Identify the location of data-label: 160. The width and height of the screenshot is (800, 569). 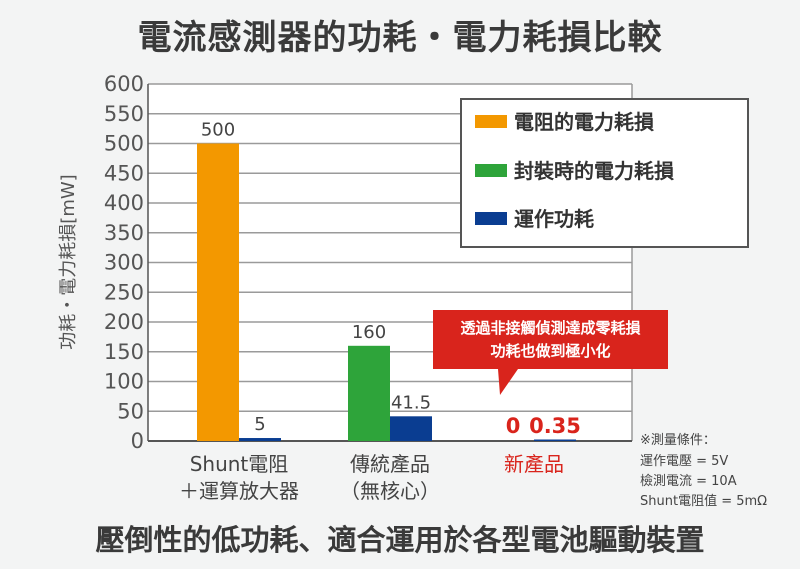
(369, 332).